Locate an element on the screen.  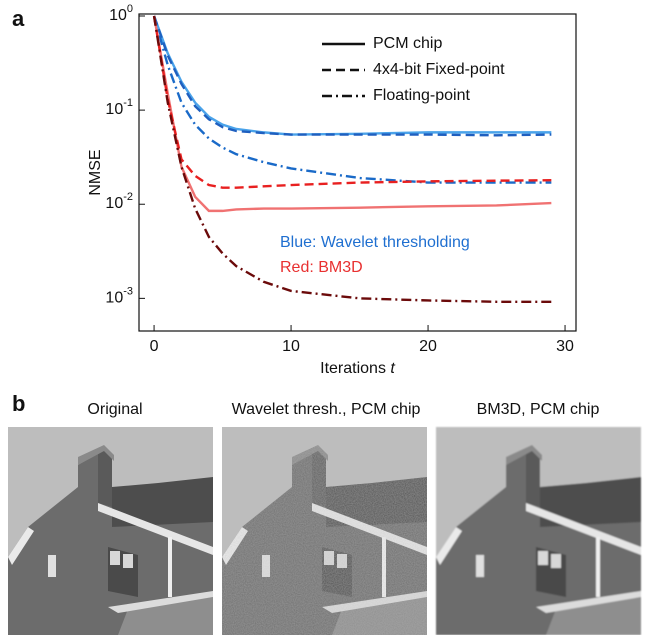
y-tick-label: 10⁻² is located at coordinates (119, 201).